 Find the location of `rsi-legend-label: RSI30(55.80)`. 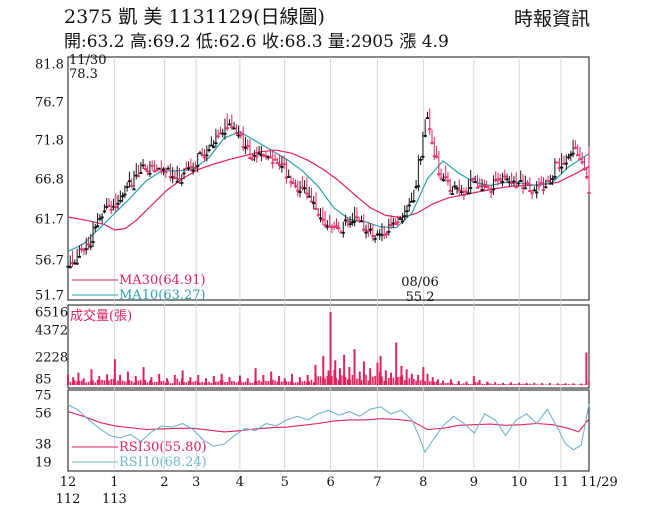

rsi-legend-label: RSI30(55.80) is located at coordinates (163, 447).